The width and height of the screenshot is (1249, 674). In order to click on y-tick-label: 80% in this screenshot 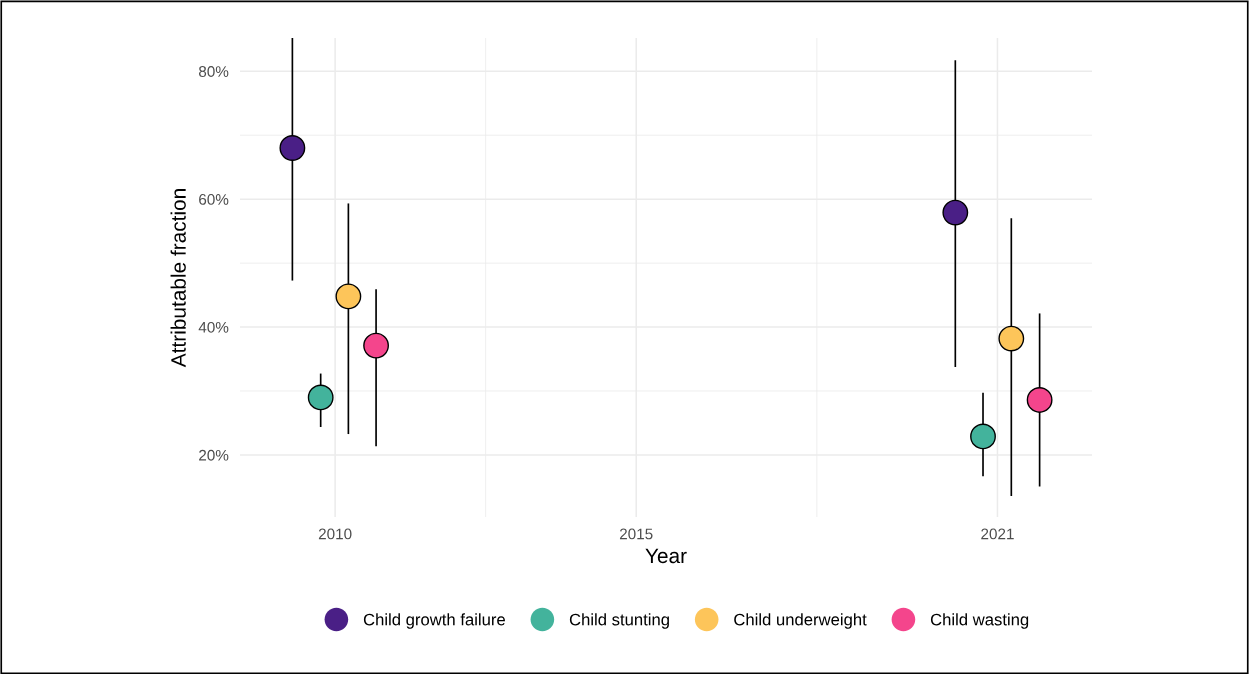, I will do `click(213, 71)`.